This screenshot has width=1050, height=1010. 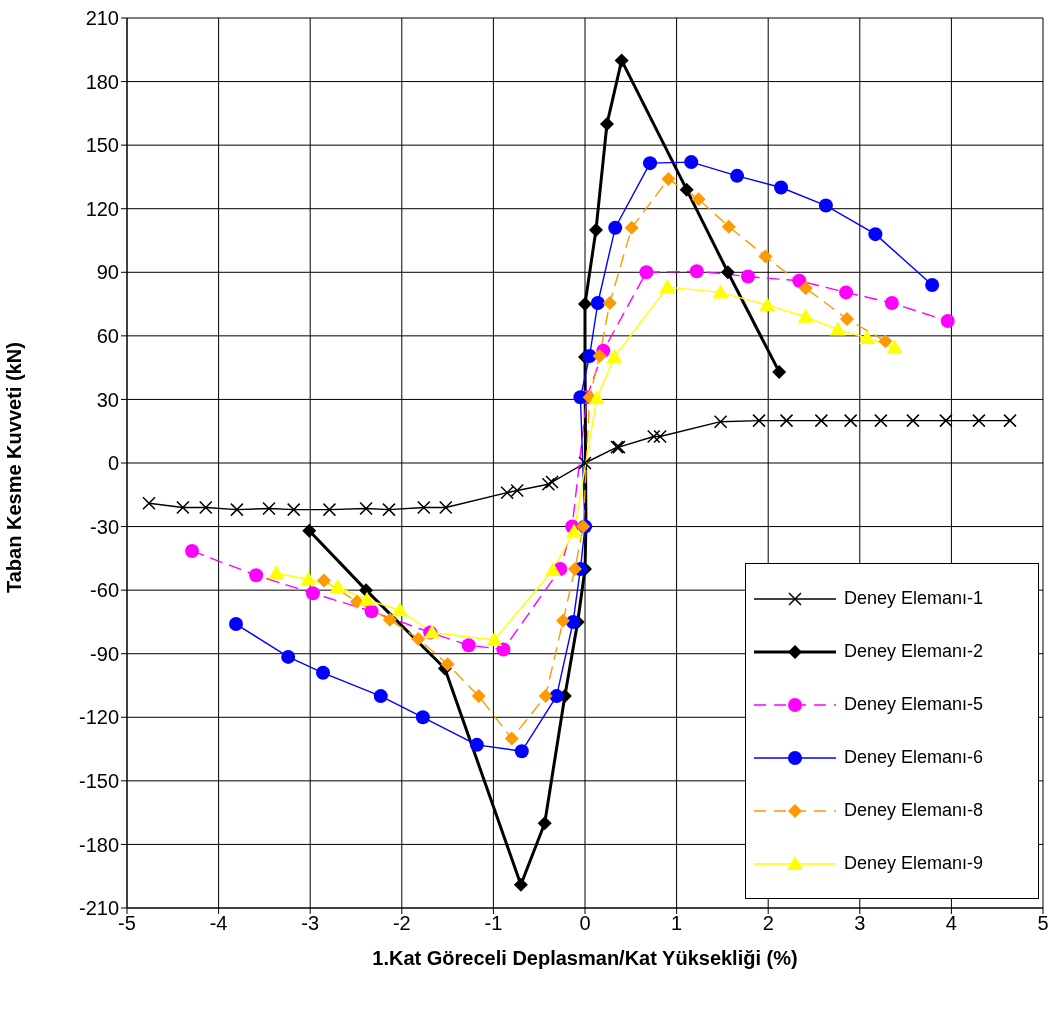 What do you see at coordinates (1043, 923) in the screenshot?
I see `x-tick-label: 5` at bounding box center [1043, 923].